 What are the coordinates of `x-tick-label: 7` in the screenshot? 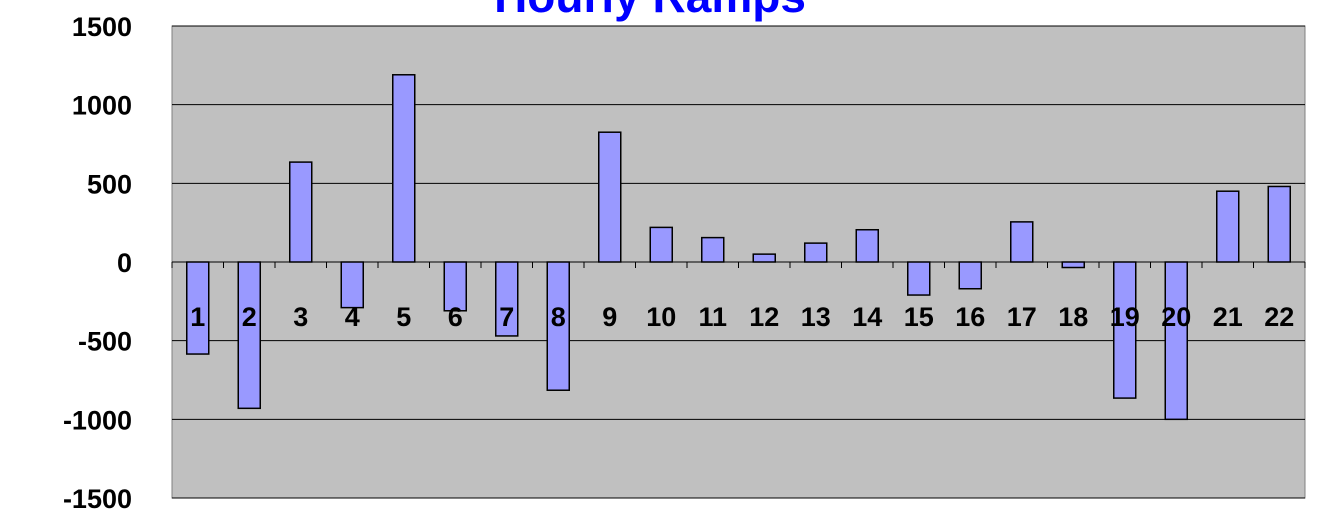 It's located at (506, 317).